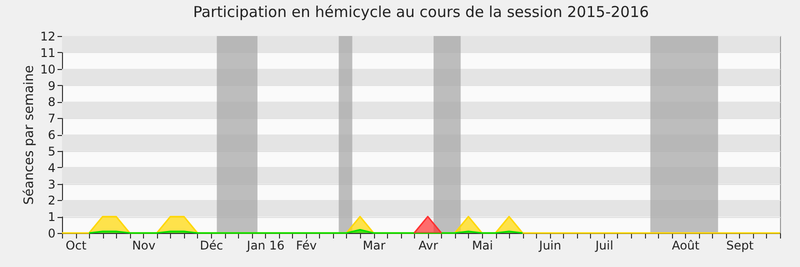 This screenshot has width=800, height=267. What do you see at coordinates (52, 184) in the screenshot?
I see `y-tick-label: 3` at bounding box center [52, 184].